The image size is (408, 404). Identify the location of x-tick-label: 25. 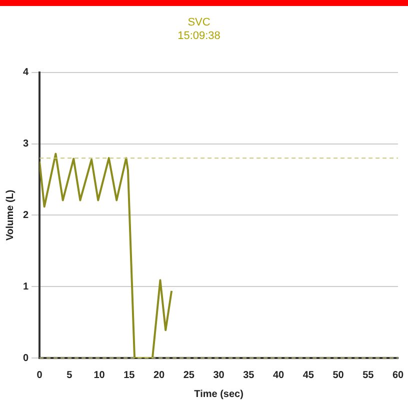
(189, 375).